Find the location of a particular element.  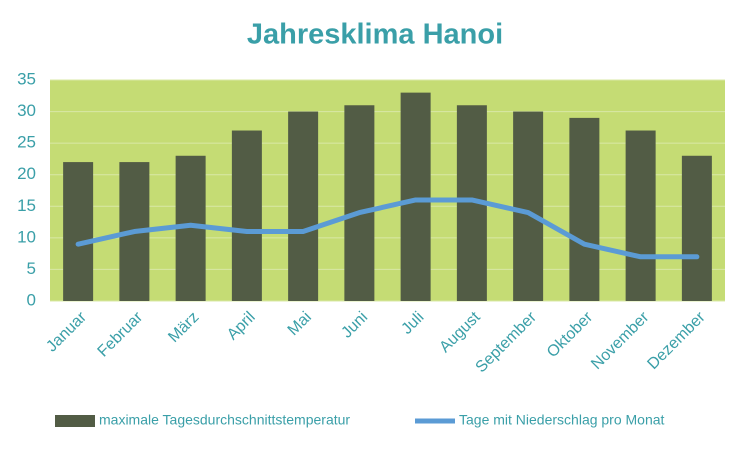

x-tick-label: Oktober is located at coordinates (570, 334).